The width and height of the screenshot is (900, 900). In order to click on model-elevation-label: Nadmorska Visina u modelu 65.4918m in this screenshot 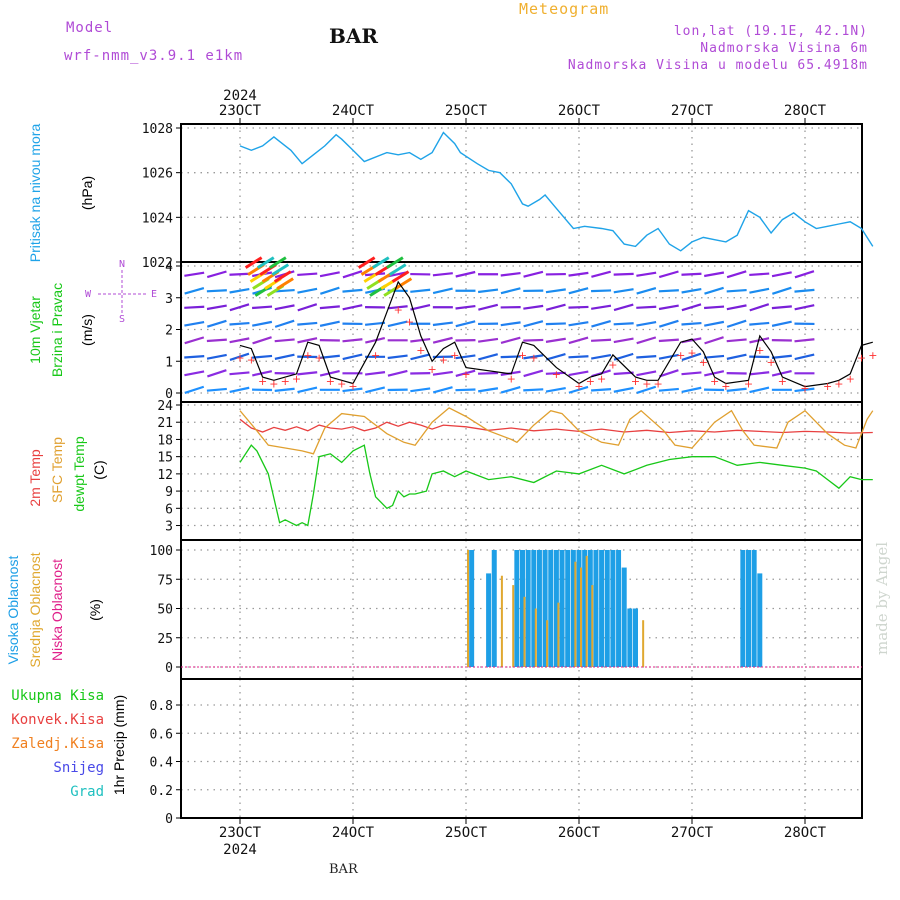, I will do `click(717, 65)`.